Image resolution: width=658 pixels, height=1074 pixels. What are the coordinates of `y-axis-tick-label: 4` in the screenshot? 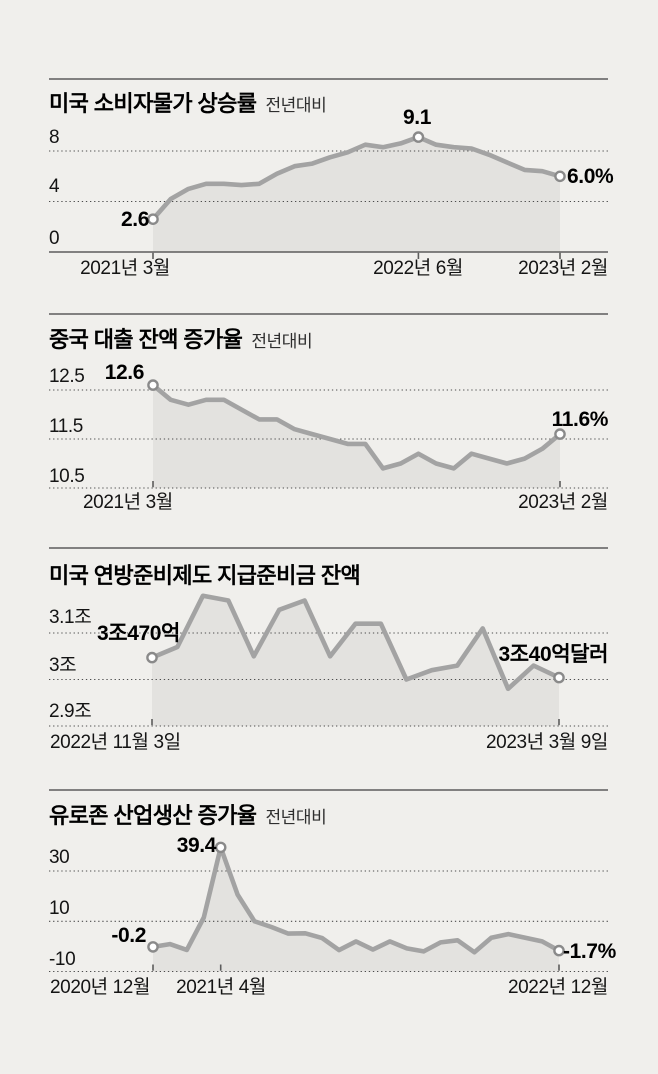 It's located at (54, 186).